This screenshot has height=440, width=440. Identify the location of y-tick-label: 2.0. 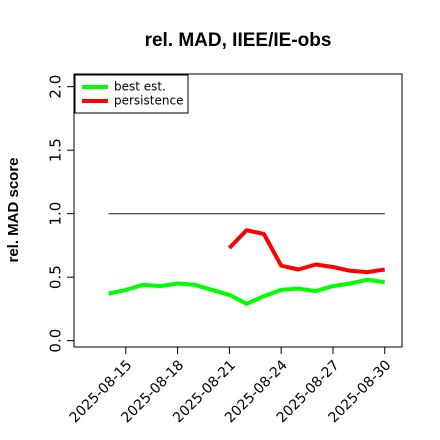
(56, 87).